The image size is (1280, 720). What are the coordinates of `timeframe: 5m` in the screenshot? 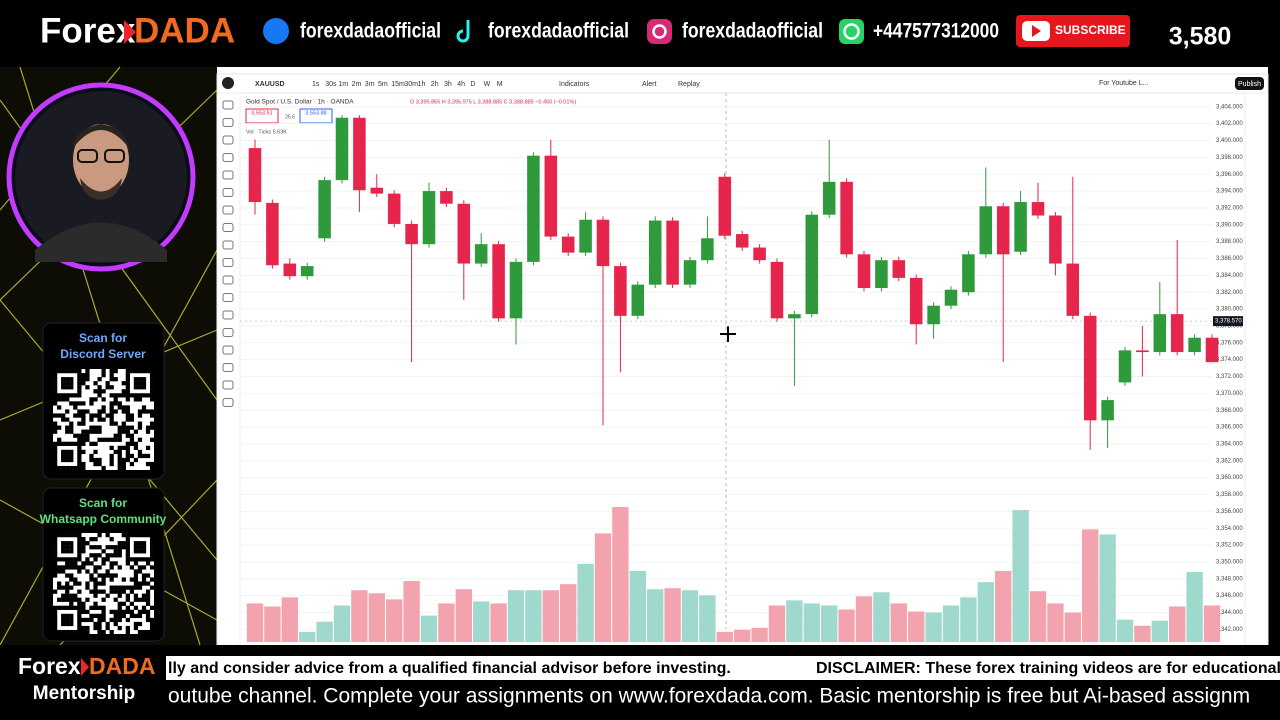 It's located at (383, 84).